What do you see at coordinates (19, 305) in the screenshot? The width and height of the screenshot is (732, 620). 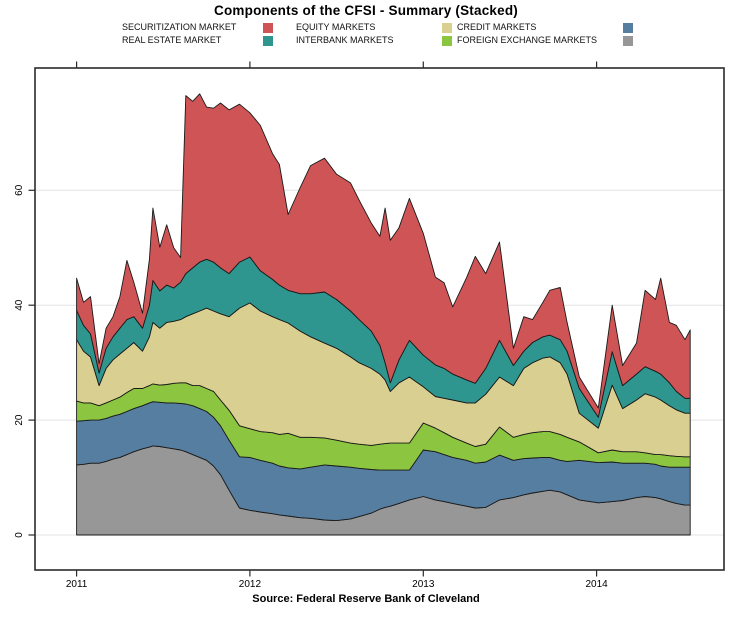 I see `y-tick-label-40: 40` at bounding box center [19, 305].